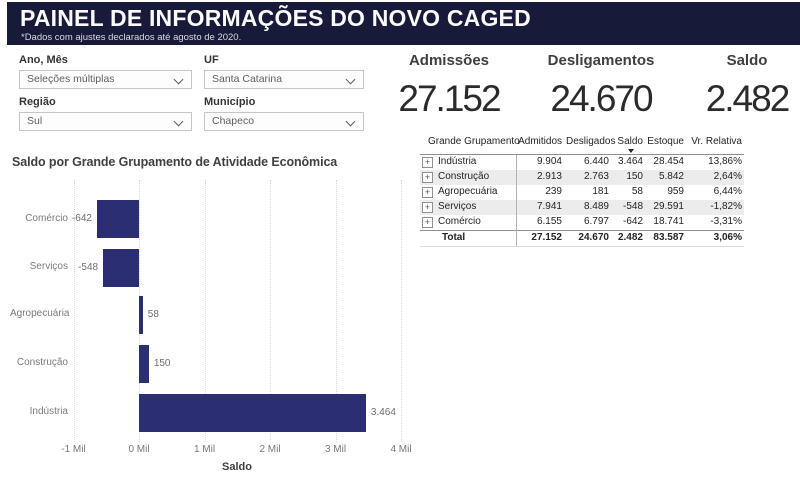  Describe the element at coordinates (668, 207) in the screenshot. I see `table-cell: 29.591` at that location.